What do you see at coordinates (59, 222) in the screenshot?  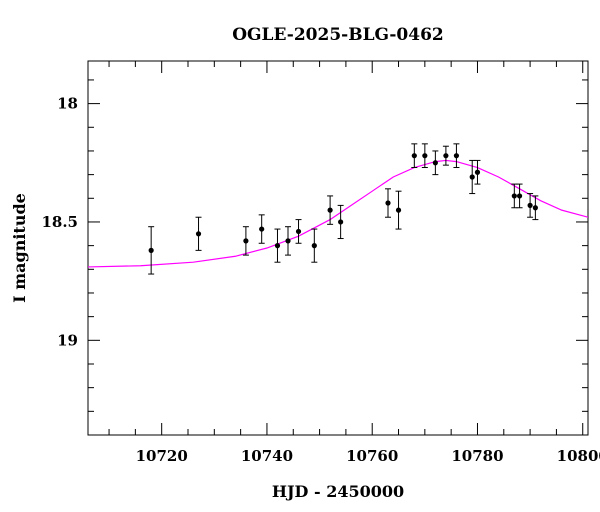 I see `y-tick-label: 18.5` at bounding box center [59, 222].